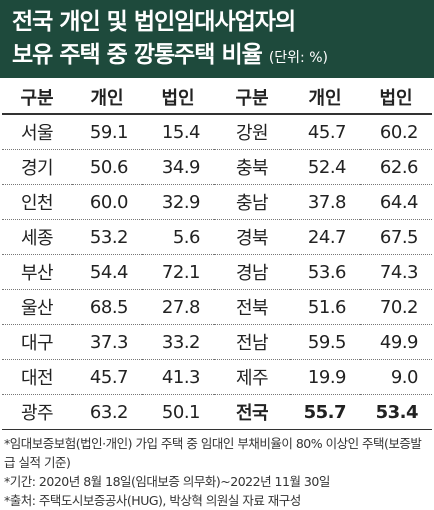  I want to click on value-cell: 64.4, so click(396, 202).